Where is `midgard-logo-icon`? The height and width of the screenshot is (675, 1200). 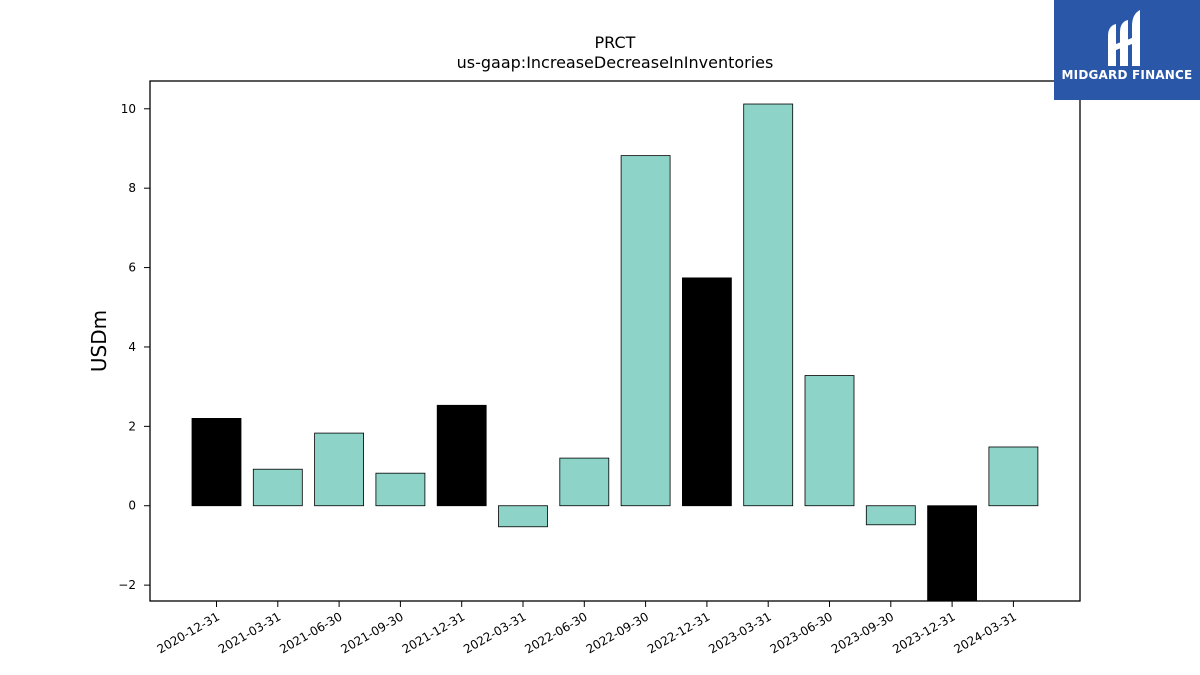
midgard-logo-icon is located at coordinates (1124, 38).